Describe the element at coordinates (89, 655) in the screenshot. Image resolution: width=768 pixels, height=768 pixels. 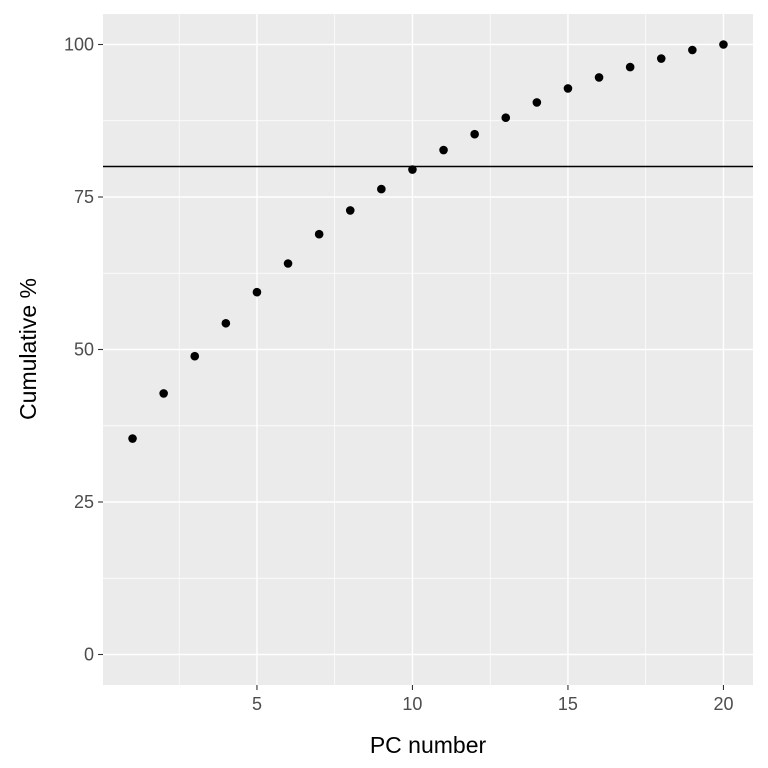
I see `y-tick-label: 0` at that location.